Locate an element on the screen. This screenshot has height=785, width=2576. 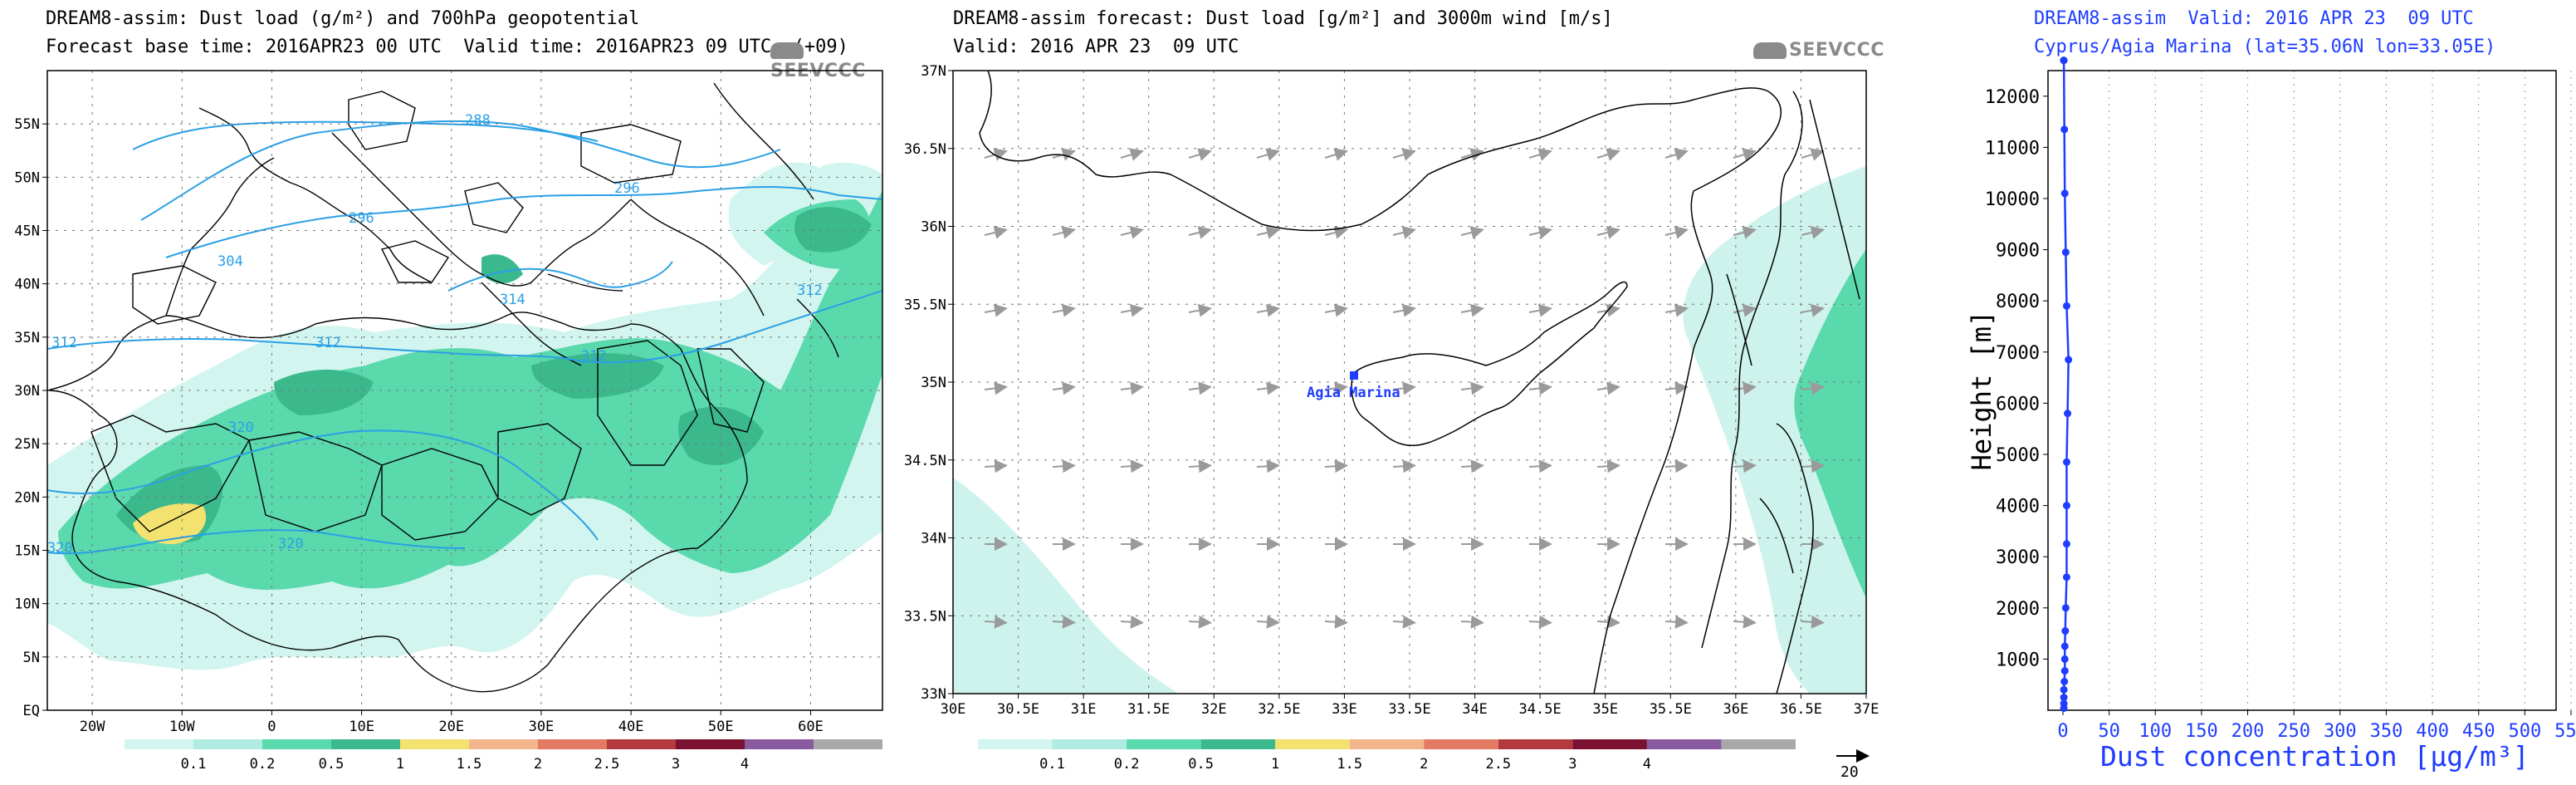
y-tick-label: 8000 is located at coordinates (2018, 302).